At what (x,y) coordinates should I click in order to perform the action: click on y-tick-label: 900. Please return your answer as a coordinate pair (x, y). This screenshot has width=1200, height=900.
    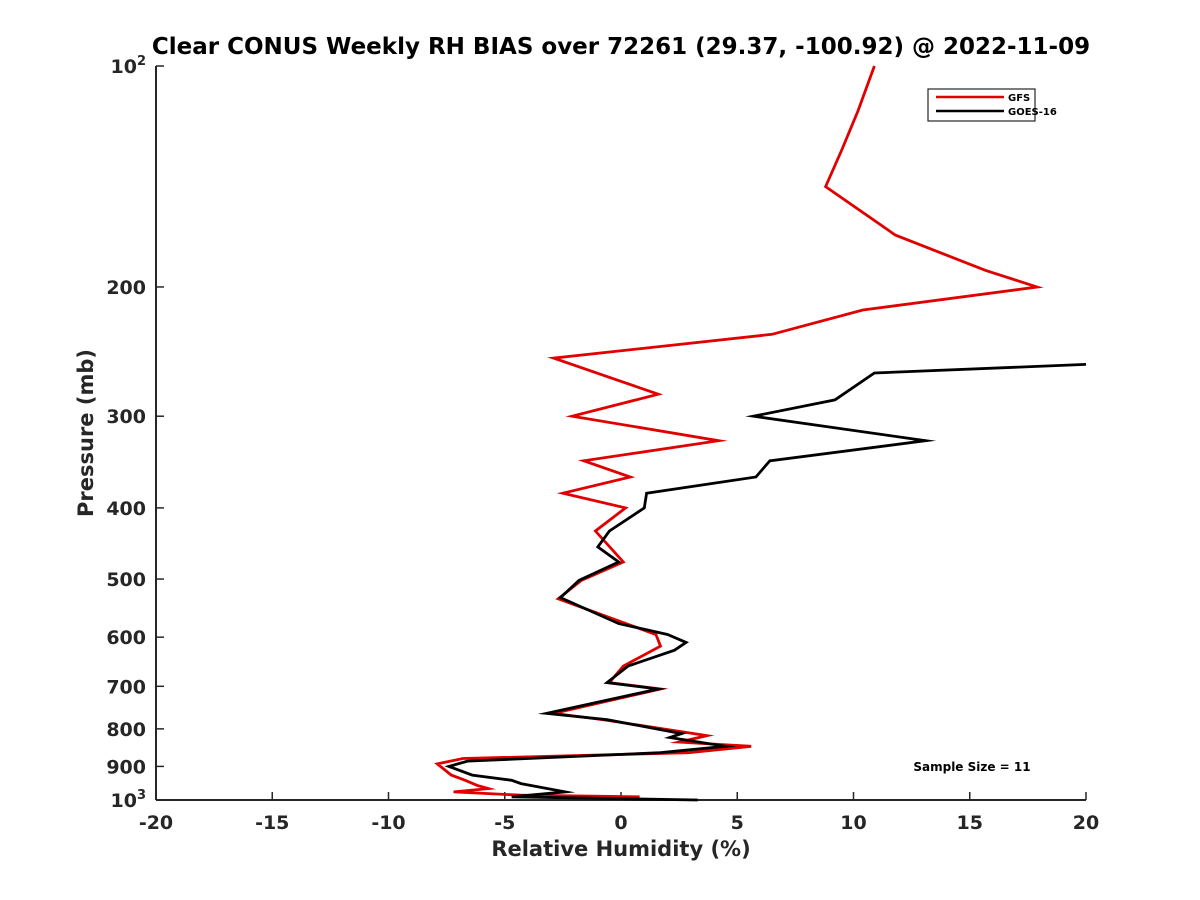
    Looking at the image, I should click on (126, 767).